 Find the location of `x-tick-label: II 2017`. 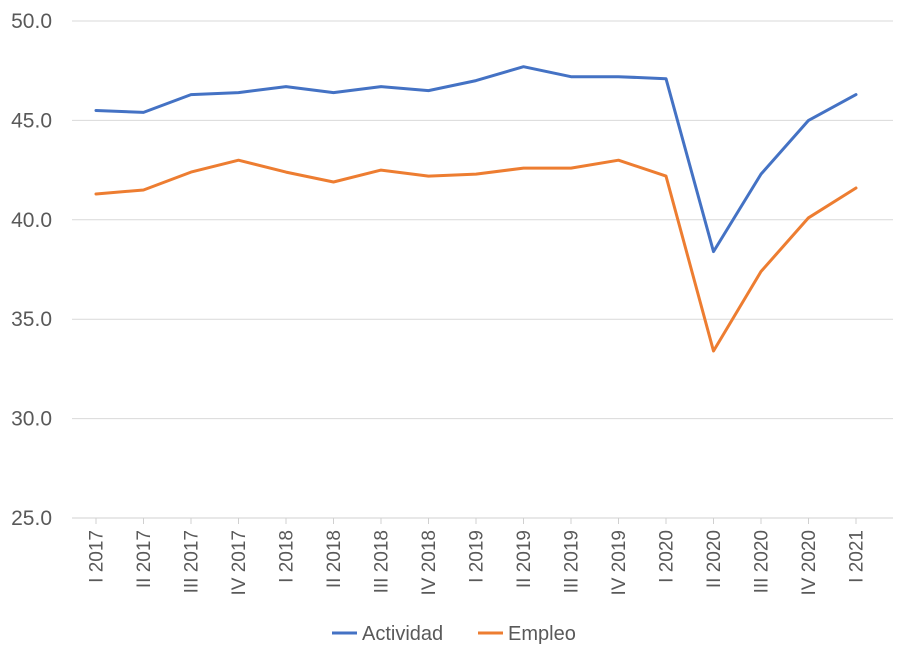

x-tick-label: II 2017 is located at coordinates (144, 559).